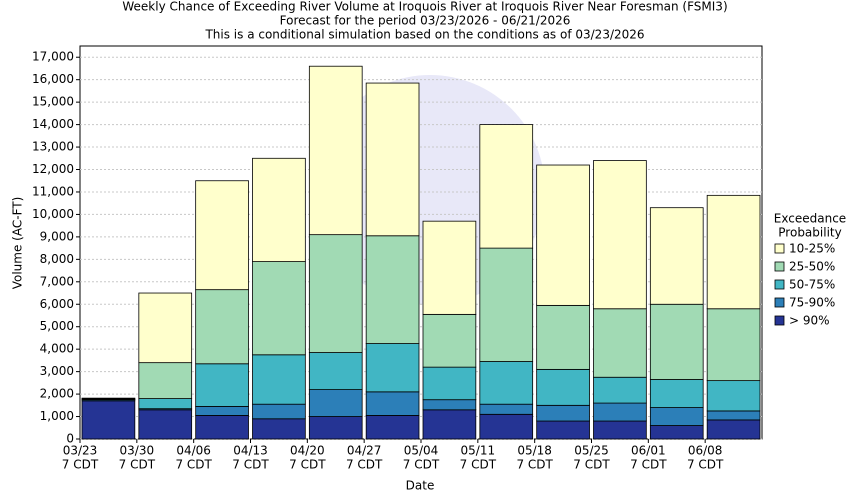  What do you see at coordinates (57, 416) in the screenshot?
I see `y-tick-label: 1,000` at bounding box center [57, 416].